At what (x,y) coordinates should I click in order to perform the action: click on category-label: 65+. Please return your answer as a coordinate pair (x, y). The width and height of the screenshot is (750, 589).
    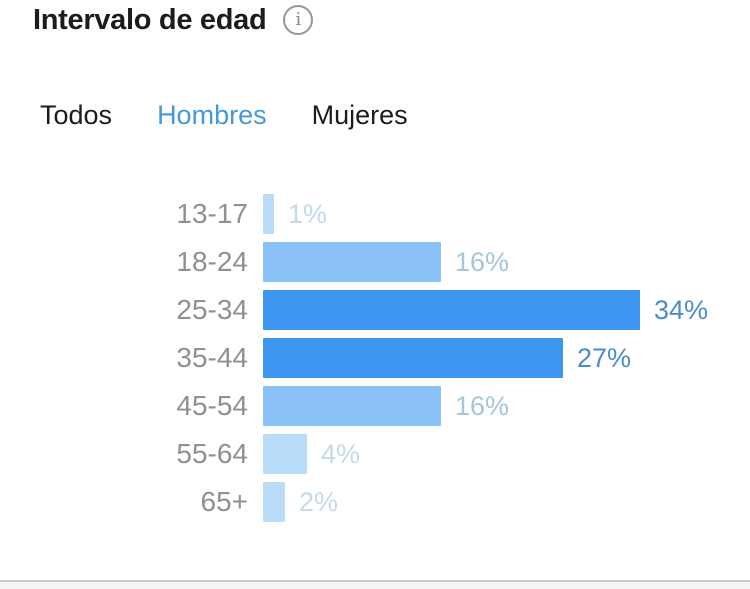
    Looking at the image, I should click on (224, 501).